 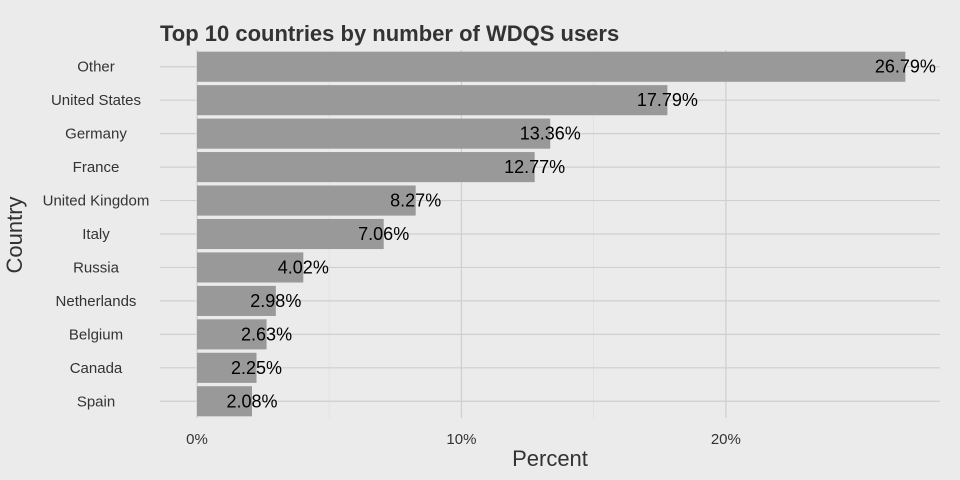 What do you see at coordinates (905, 67) in the screenshot?
I see `data-label: 26.79%` at bounding box center [905, 67].